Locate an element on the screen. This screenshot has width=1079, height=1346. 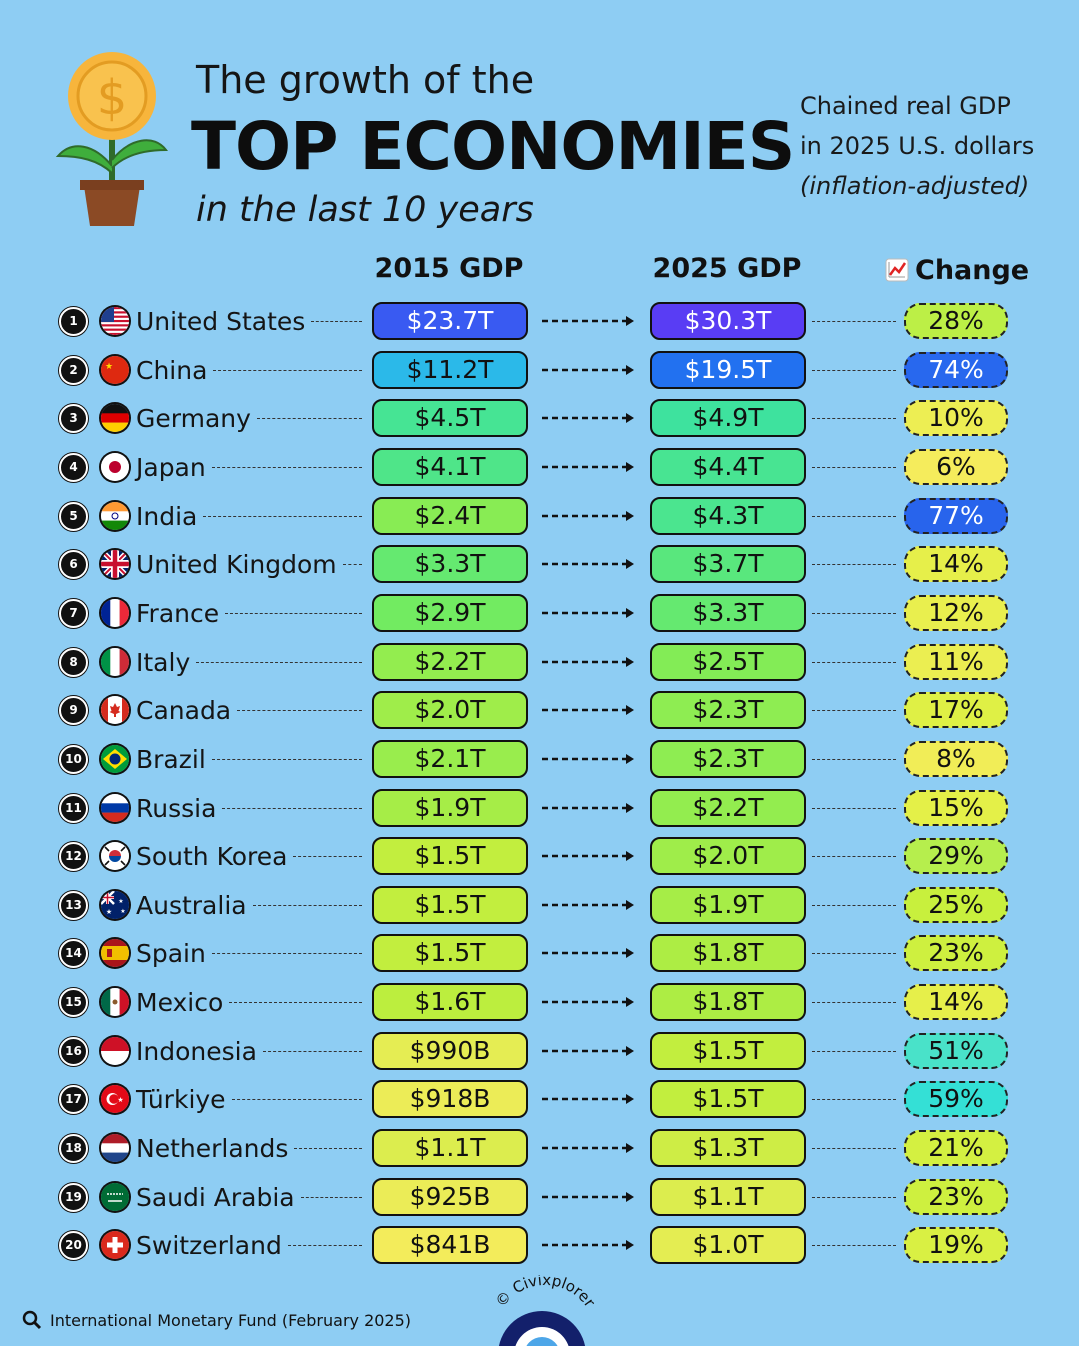
rank-badge: 10 is located at coordinates (73, 759).